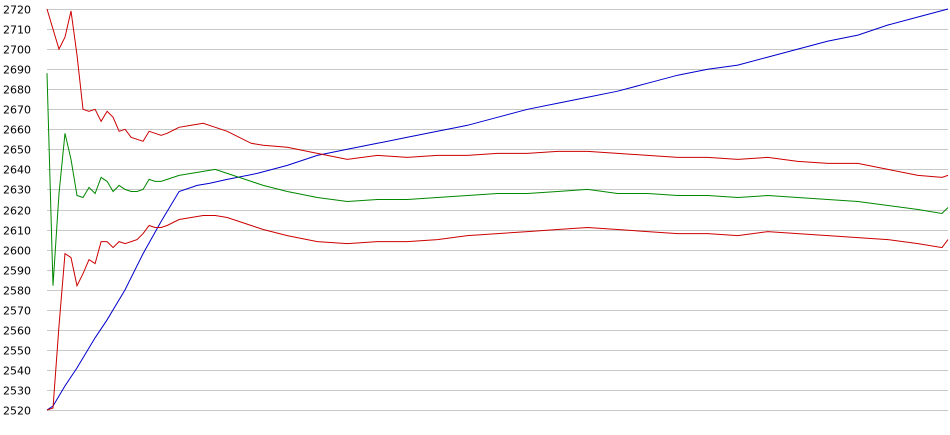 The width and height of the screenshot is (950, 435). What do you see at coordinates (17, 10) in the screenshot?
I see `y-tick-label: 2720` at bounding box center [17, 10].